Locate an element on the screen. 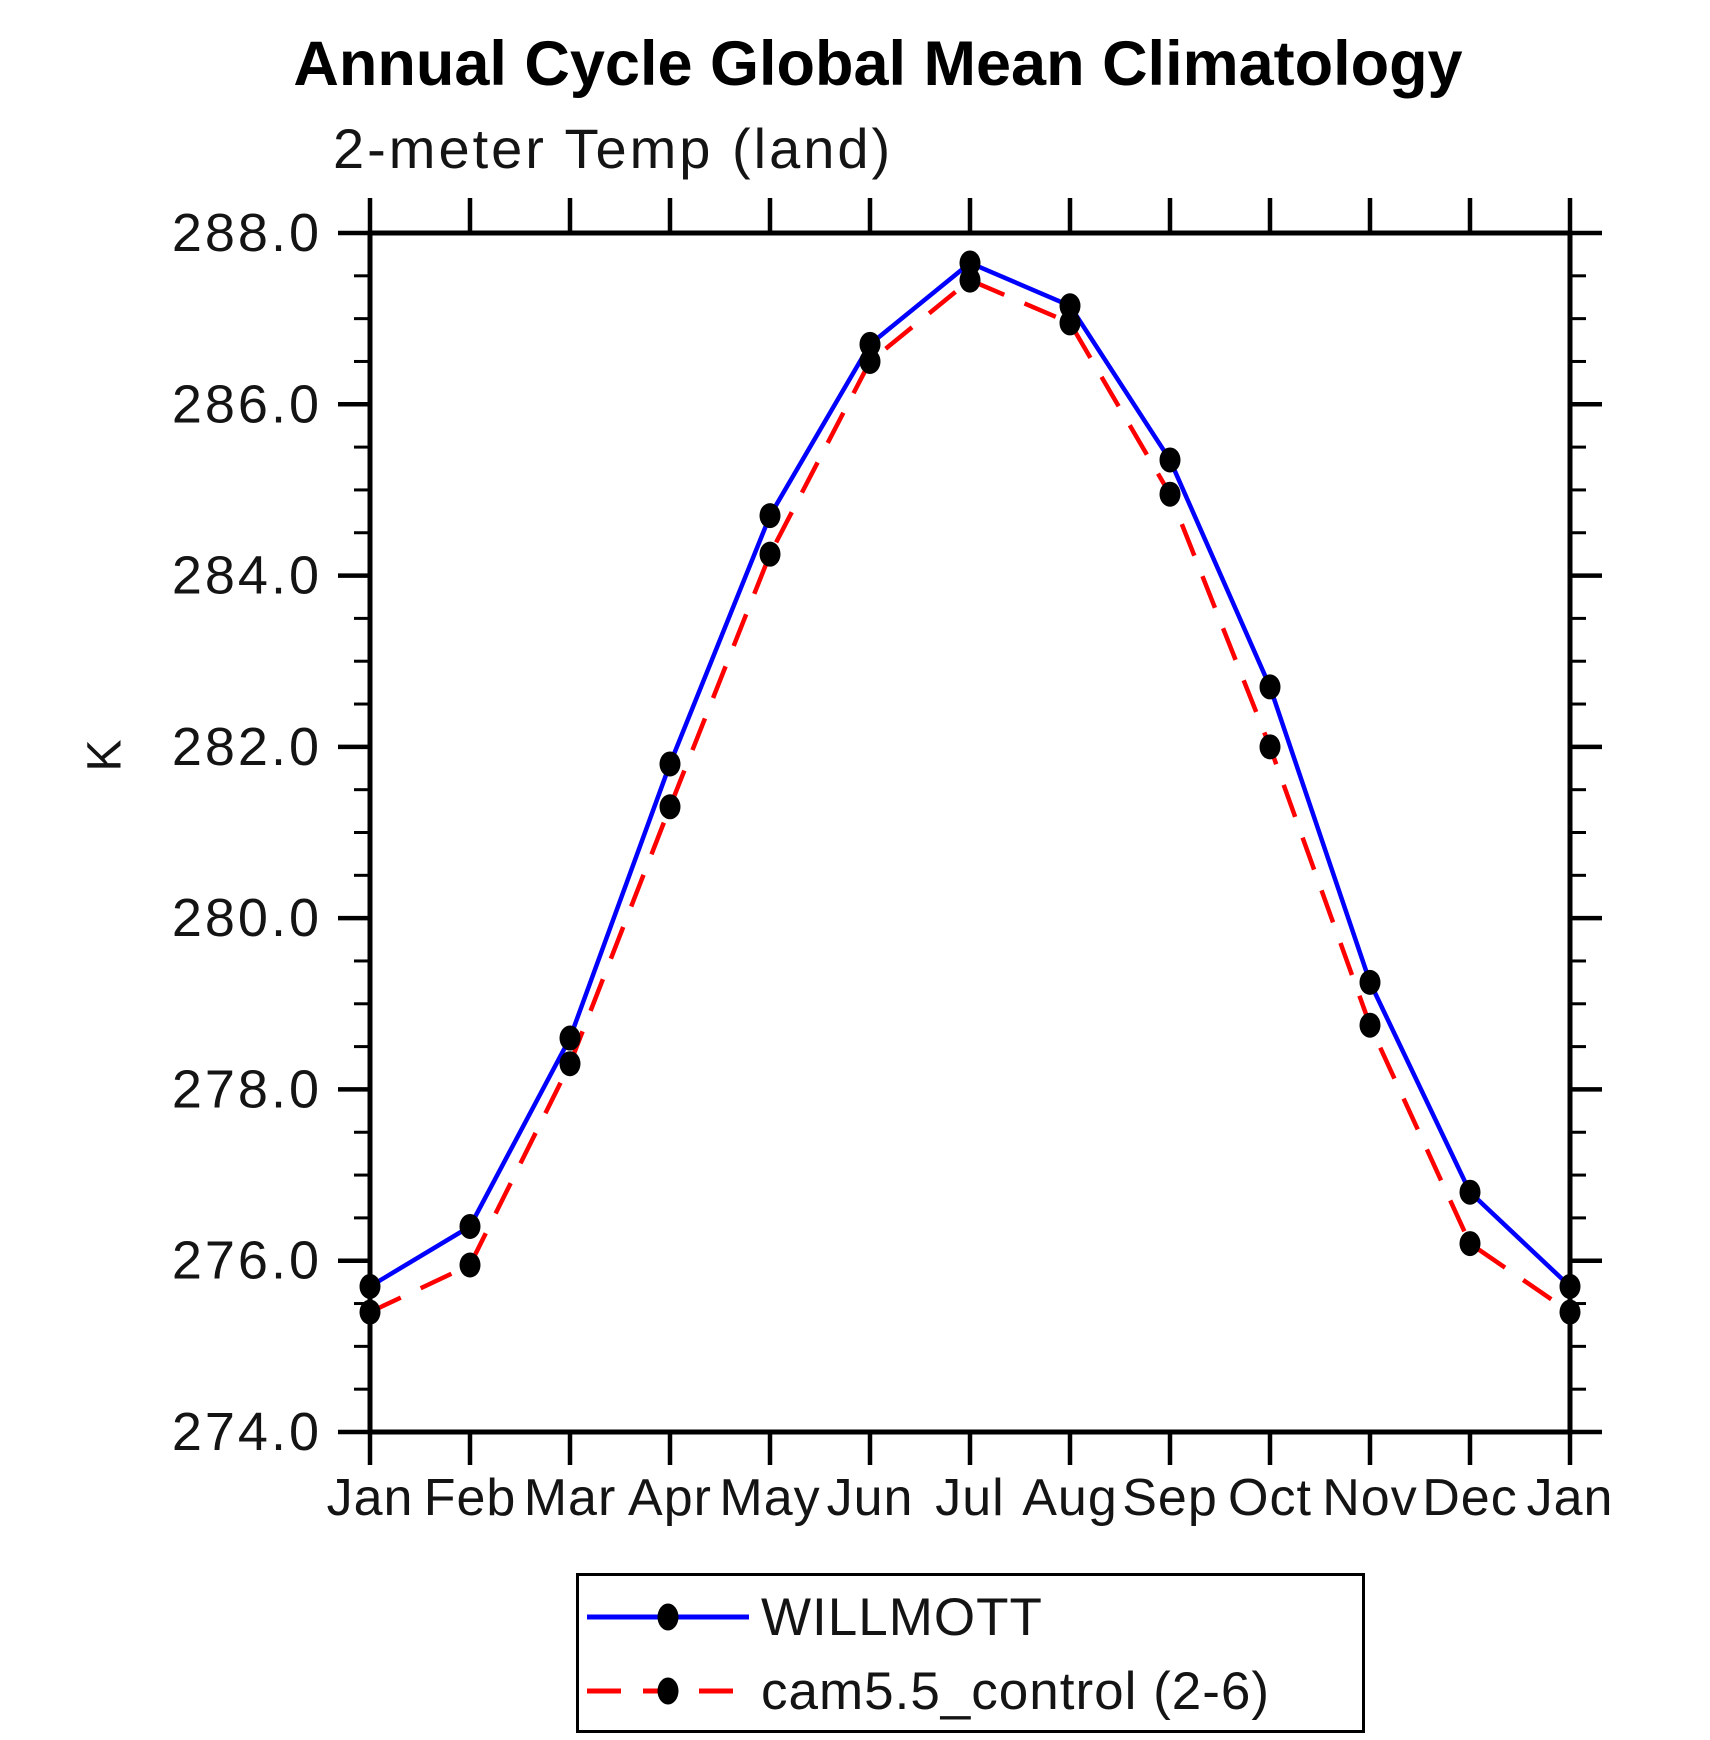  svg-text: 286.0 is located at coordinates (247, 404).